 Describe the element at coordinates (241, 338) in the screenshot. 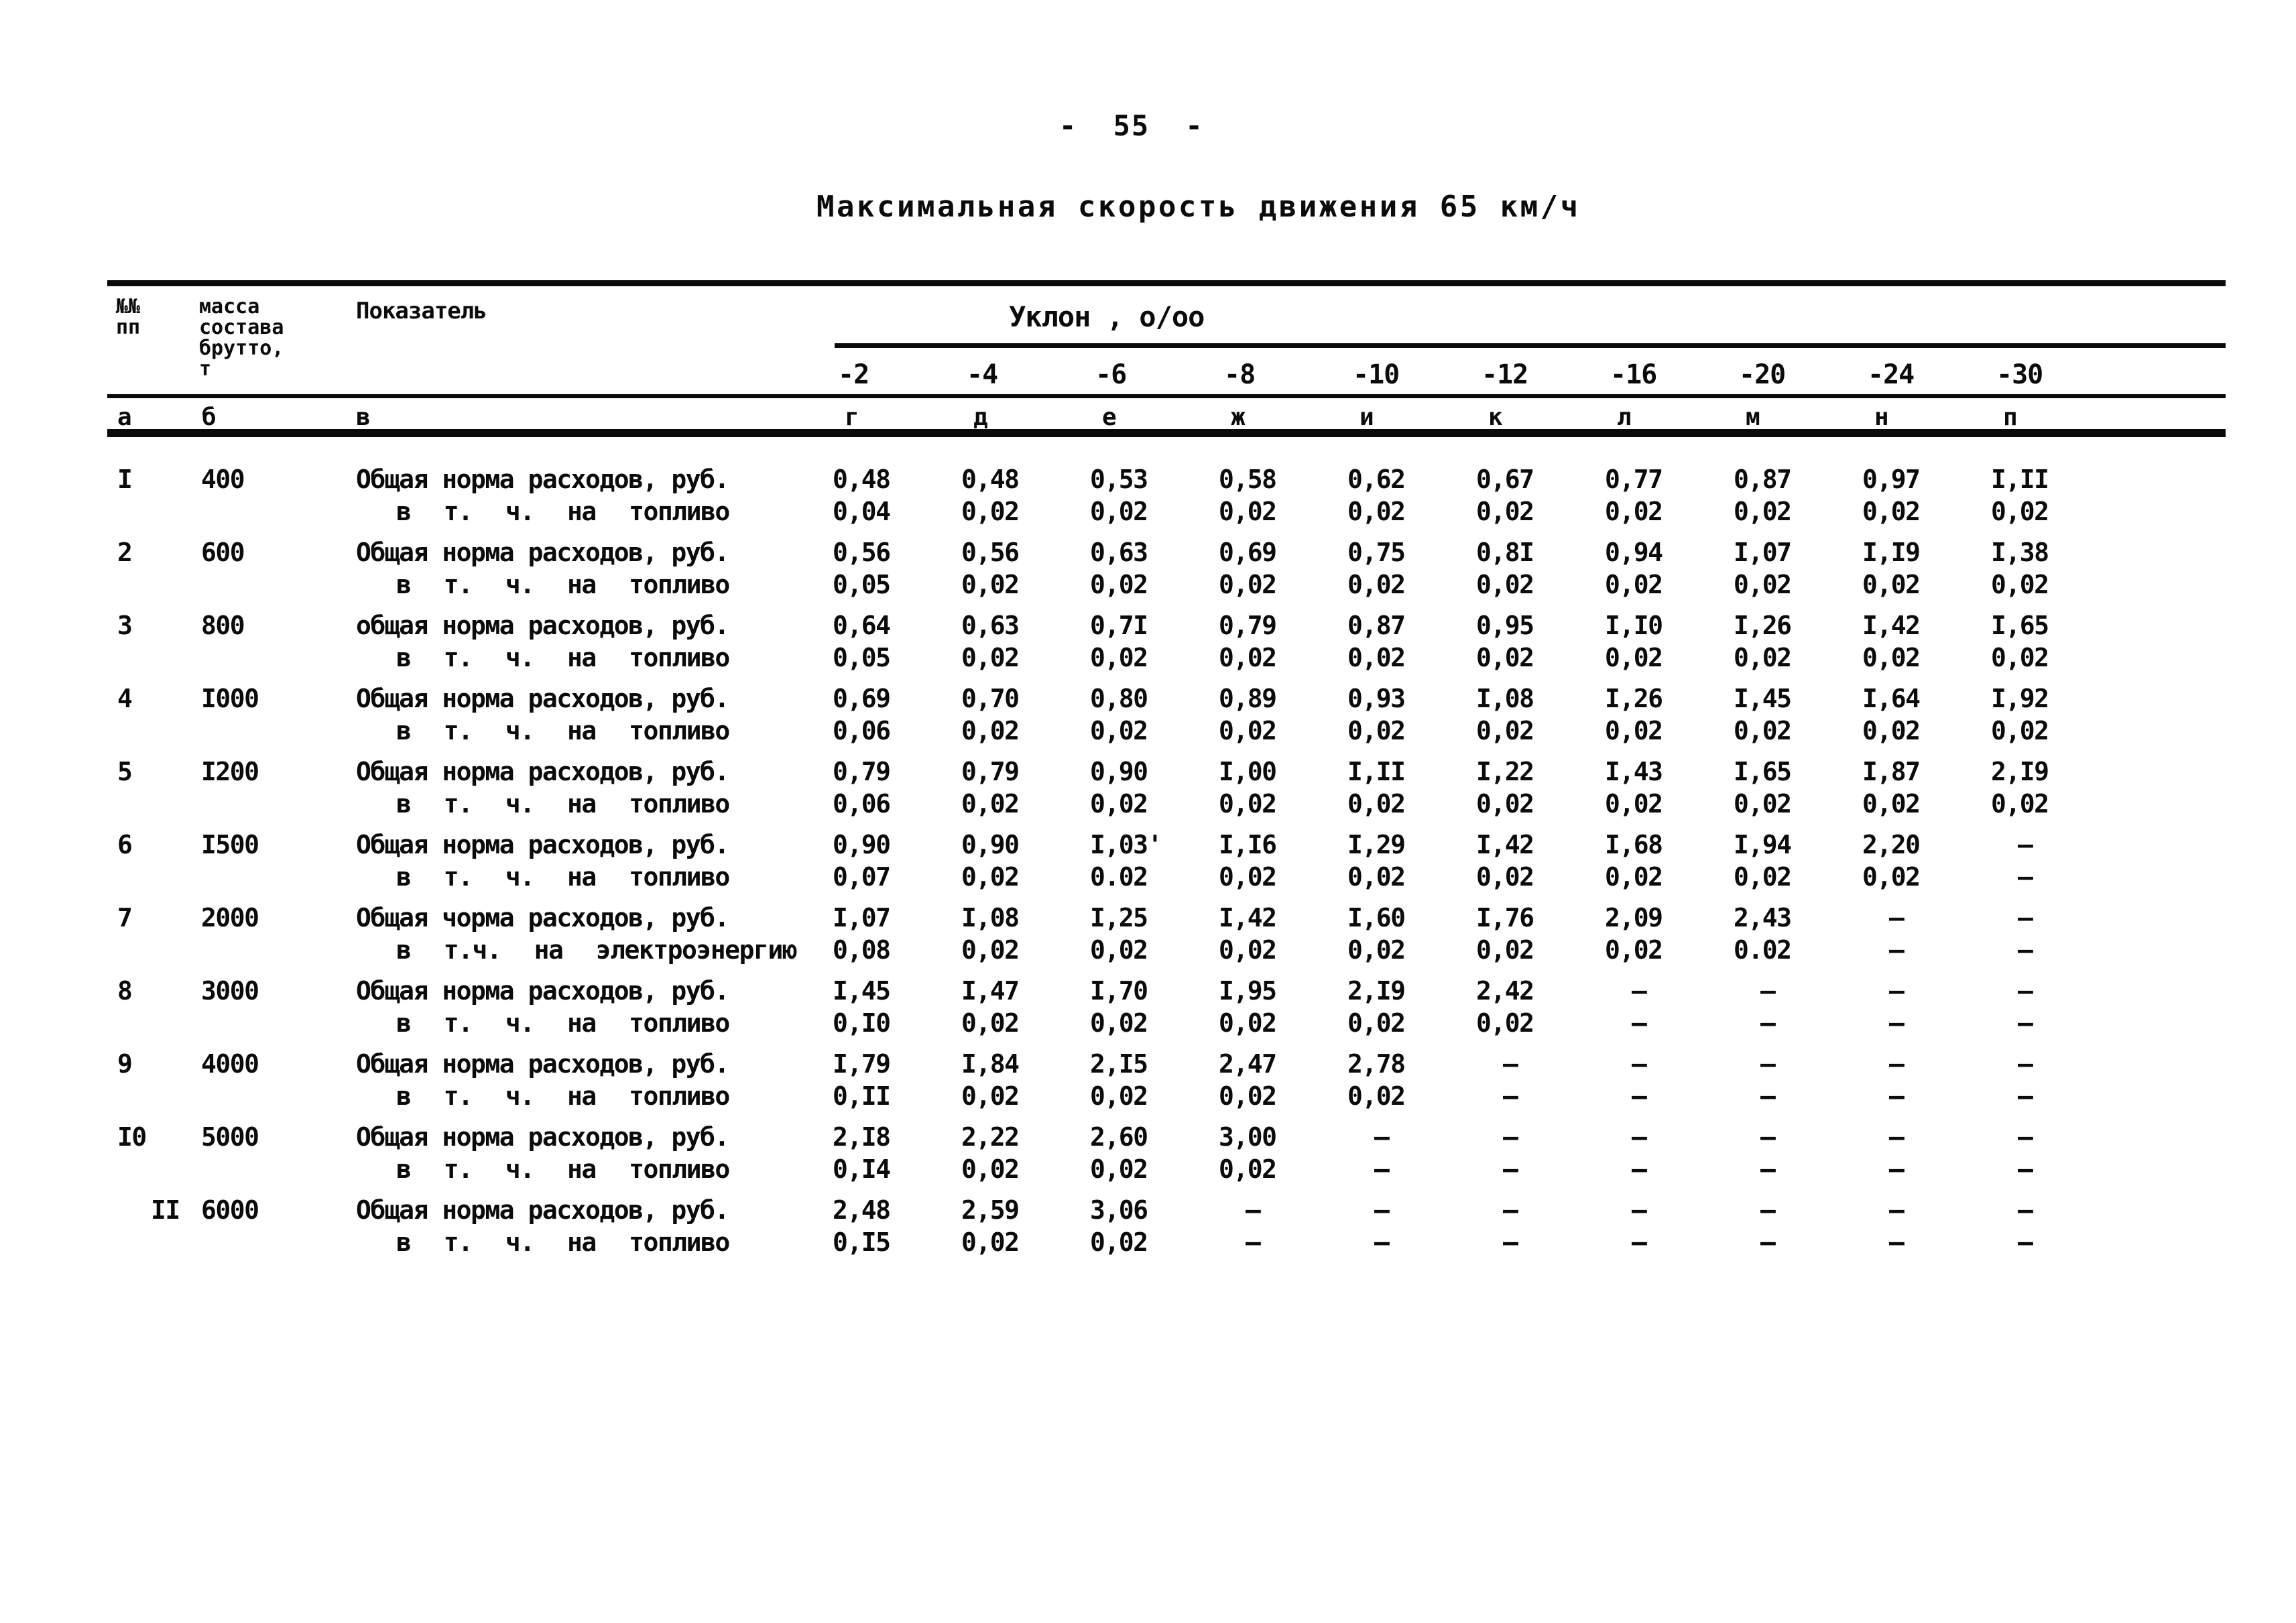

I see `column-header-mass: масса состава брутто, т` at that location.